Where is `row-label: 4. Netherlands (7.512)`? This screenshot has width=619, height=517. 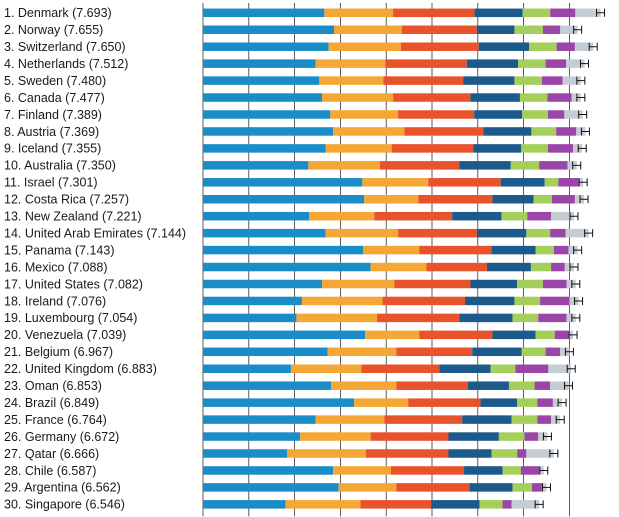 row-label: 4. Netherlands (7.512) is located at coordinates (66, 64).